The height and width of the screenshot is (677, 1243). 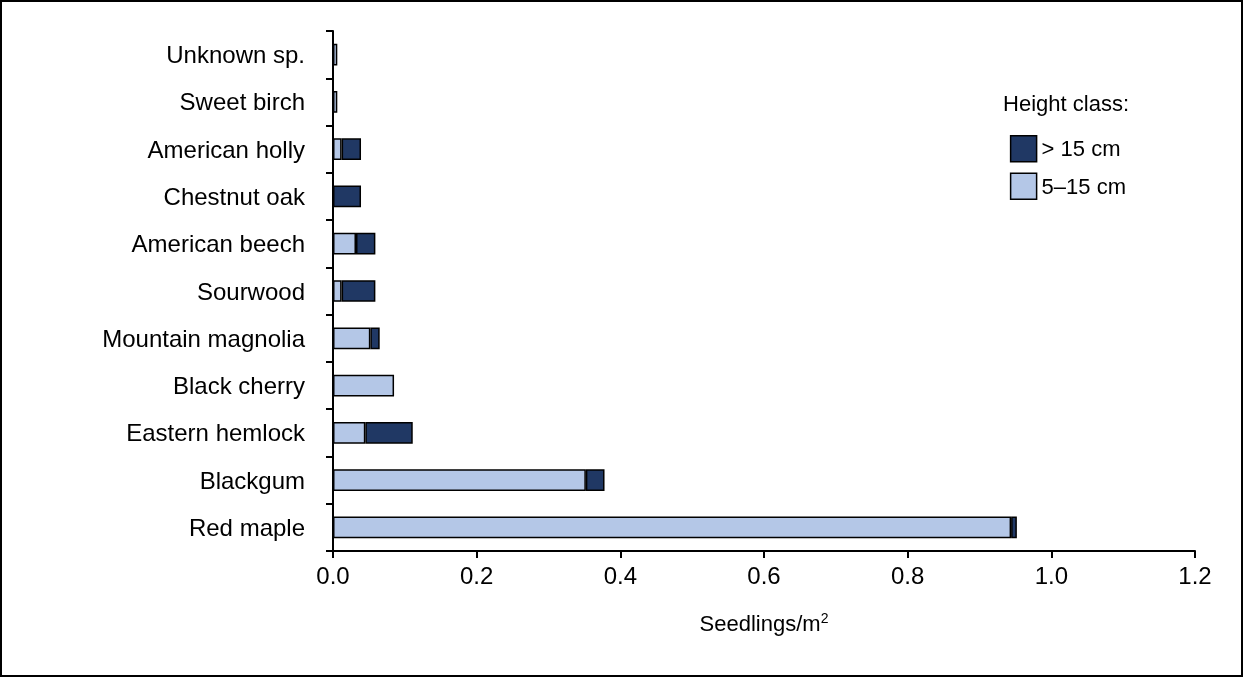 What do you see at coordinates (1084, 186) in the screenshot?
I see `legend-label: 5–15 cm` at bounding box center [1084, 186].